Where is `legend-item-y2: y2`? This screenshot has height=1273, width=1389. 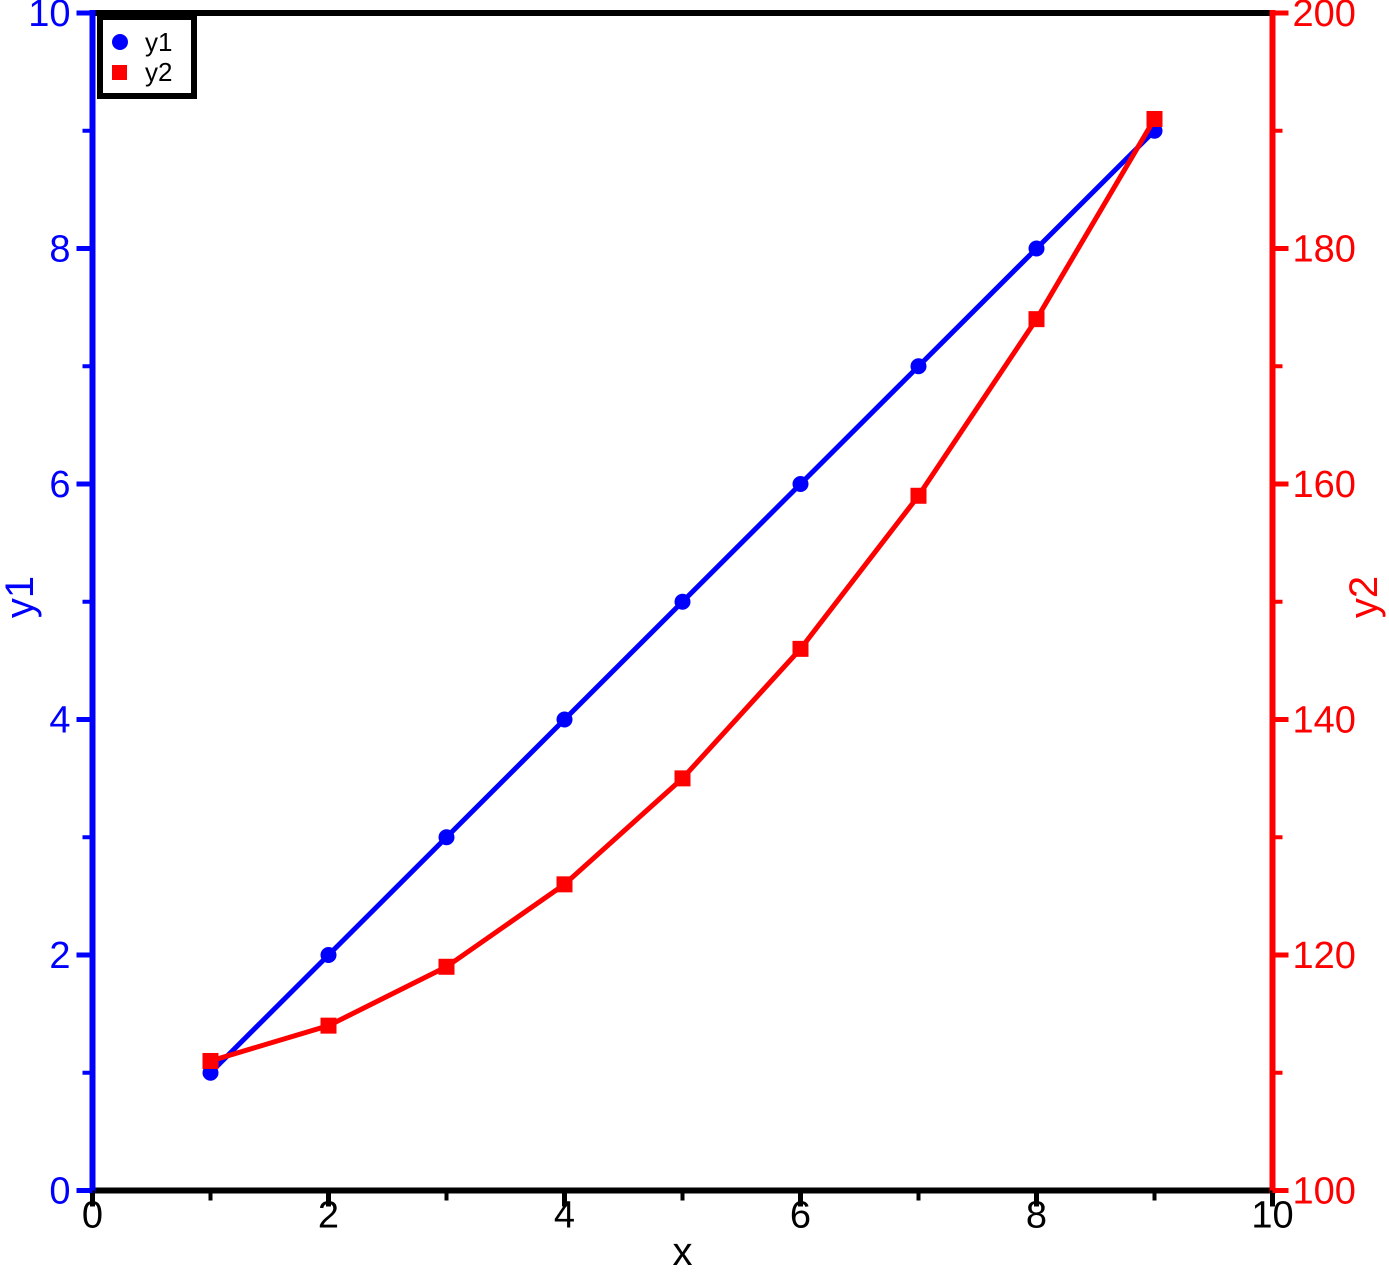 legend-item-y2: y2 is located at coordinates (151, 72).